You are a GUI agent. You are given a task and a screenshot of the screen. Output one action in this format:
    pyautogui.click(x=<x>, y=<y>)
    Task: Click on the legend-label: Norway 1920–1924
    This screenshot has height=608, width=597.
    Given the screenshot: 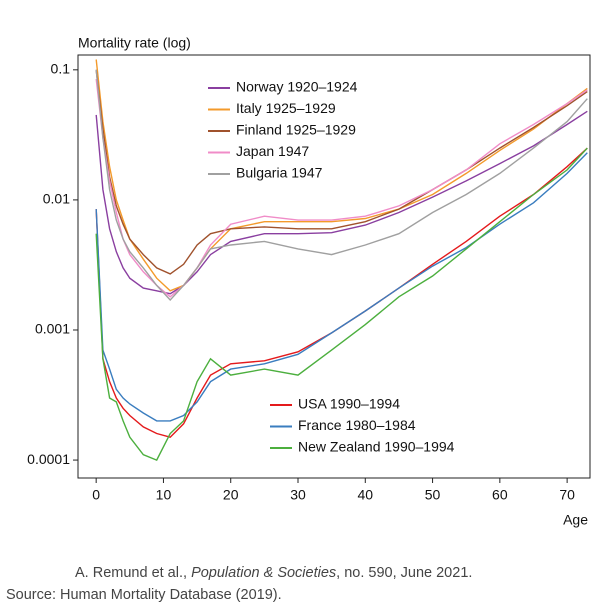 What is the action you would take?
    pyautogui.click(x=297, y=87)
    